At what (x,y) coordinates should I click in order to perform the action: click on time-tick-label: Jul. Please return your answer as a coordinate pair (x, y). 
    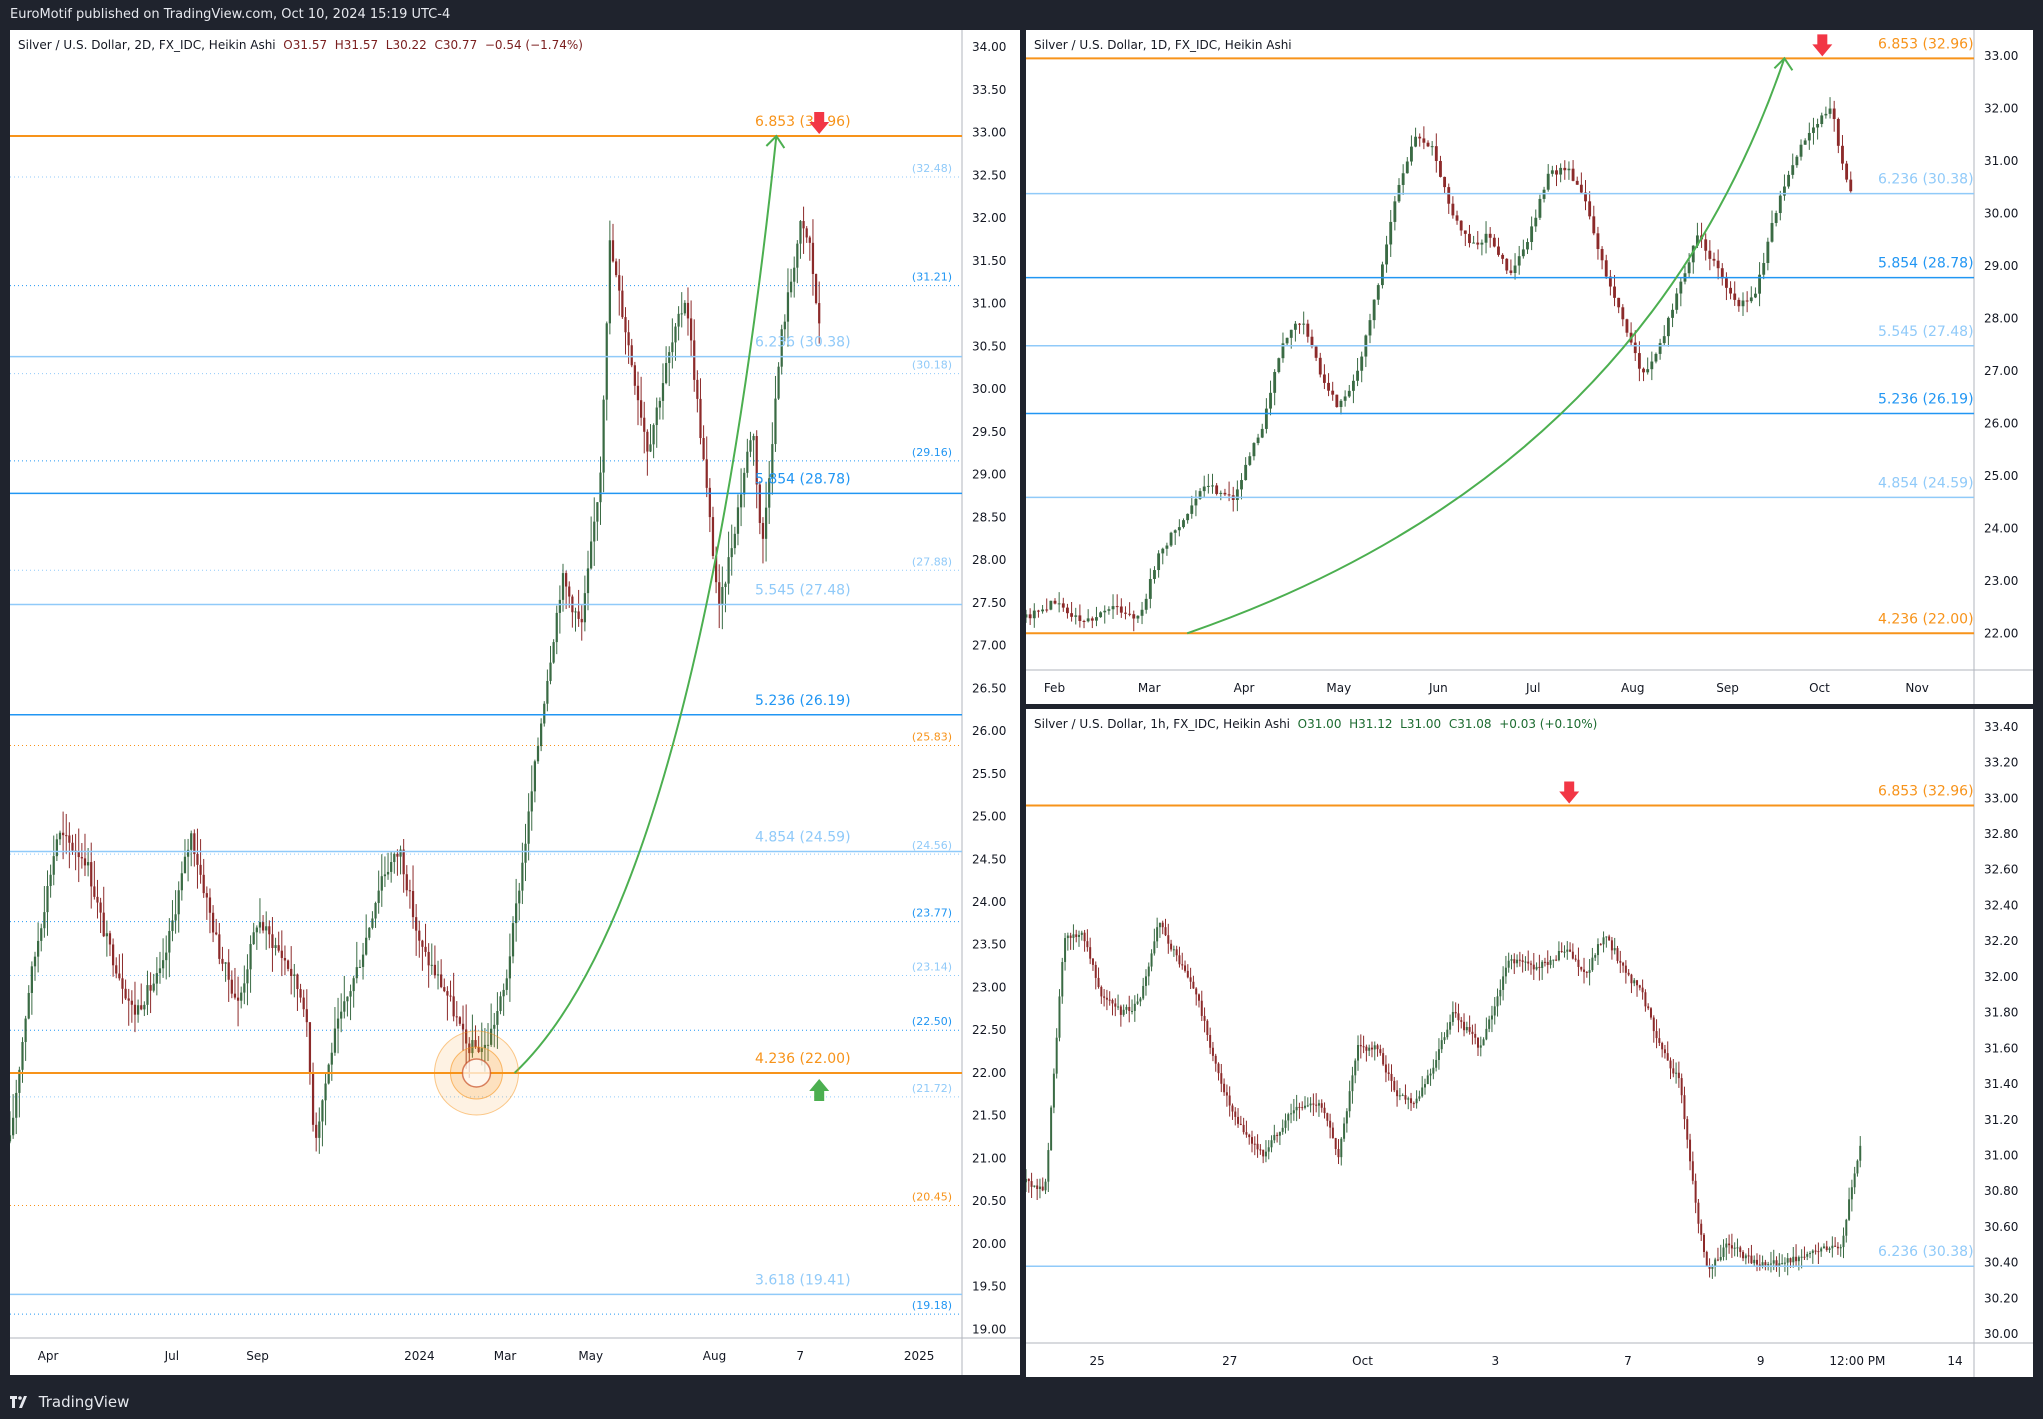
    Looking at the image, I should click on (171, 1356).